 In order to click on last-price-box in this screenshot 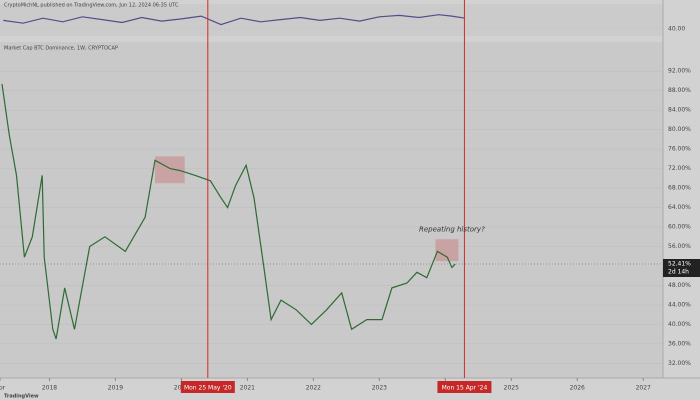, I will do `click(681, 268)`.